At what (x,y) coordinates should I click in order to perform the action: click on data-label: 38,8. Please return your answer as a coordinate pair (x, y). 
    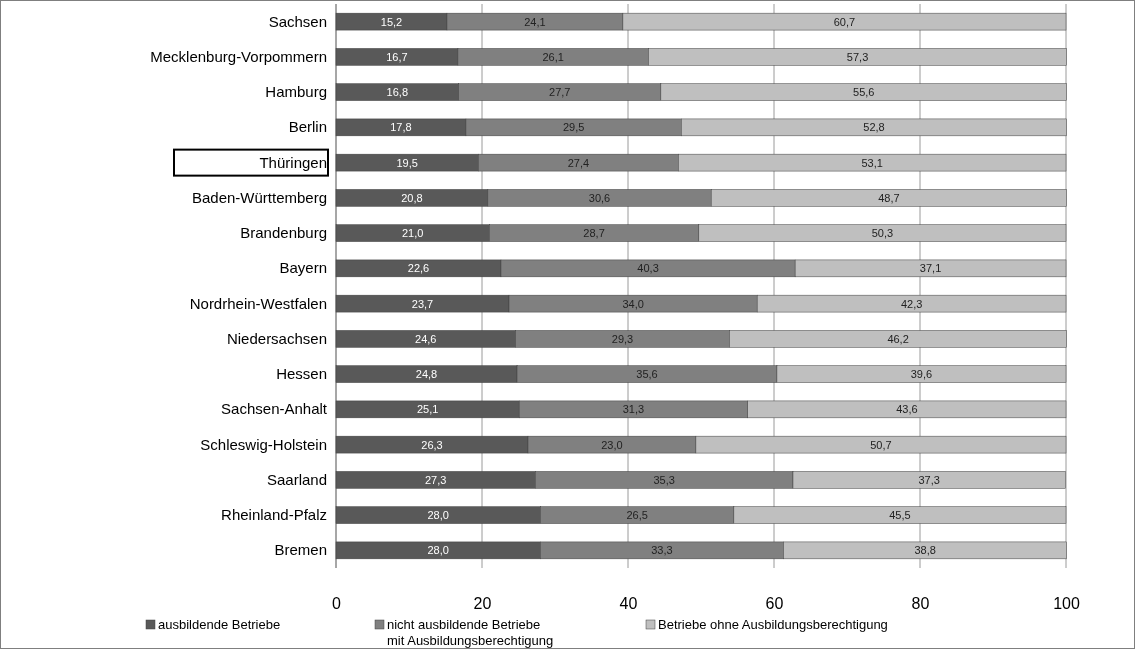
    Looking at the image, I should click on (925, 550).